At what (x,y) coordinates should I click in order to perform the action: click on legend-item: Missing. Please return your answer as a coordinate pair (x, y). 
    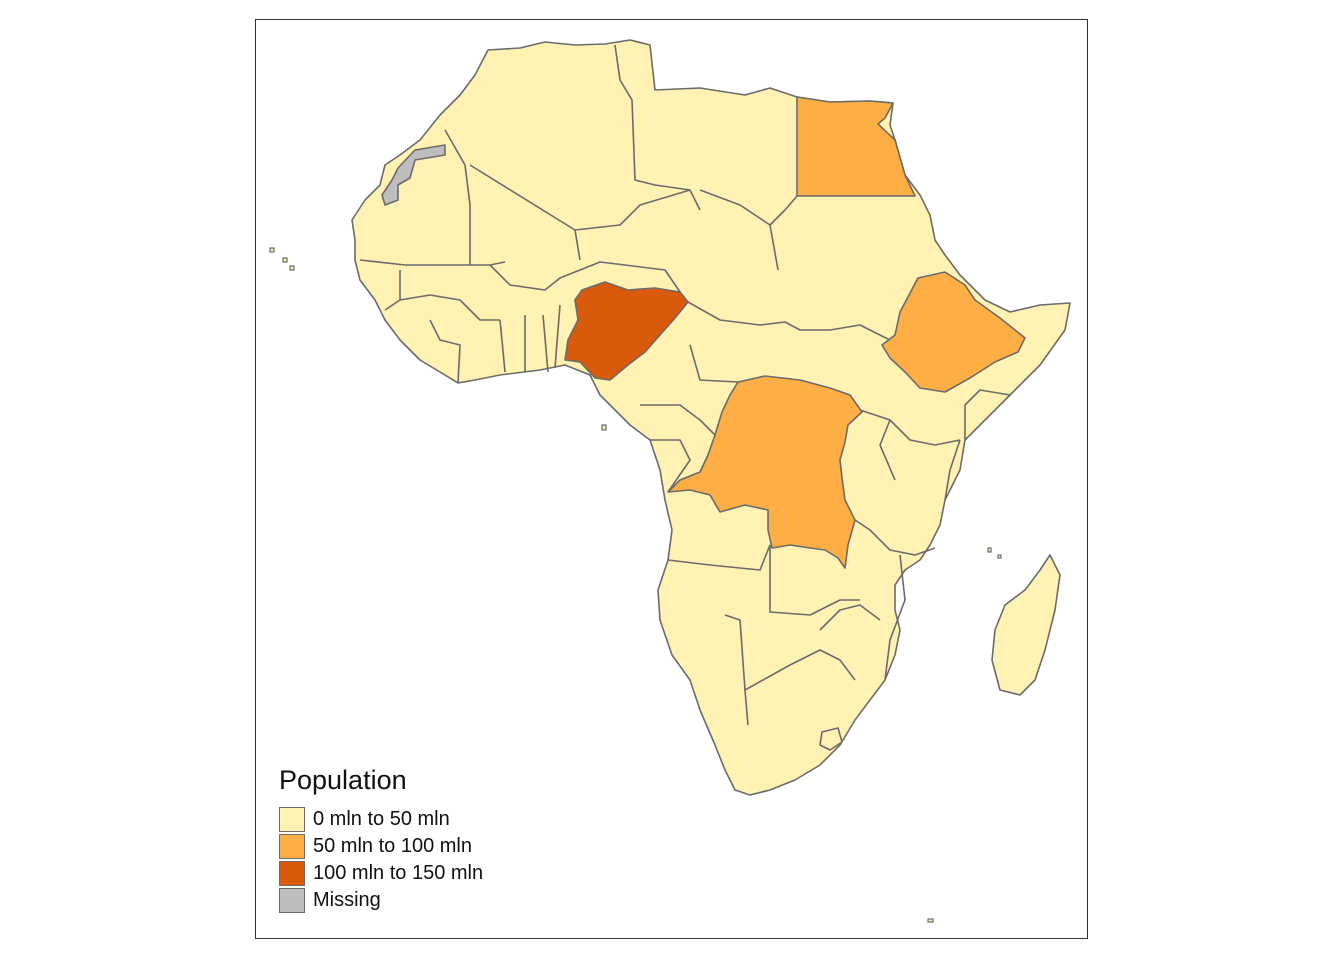
    Looking at the image, I should click on (381, 900).